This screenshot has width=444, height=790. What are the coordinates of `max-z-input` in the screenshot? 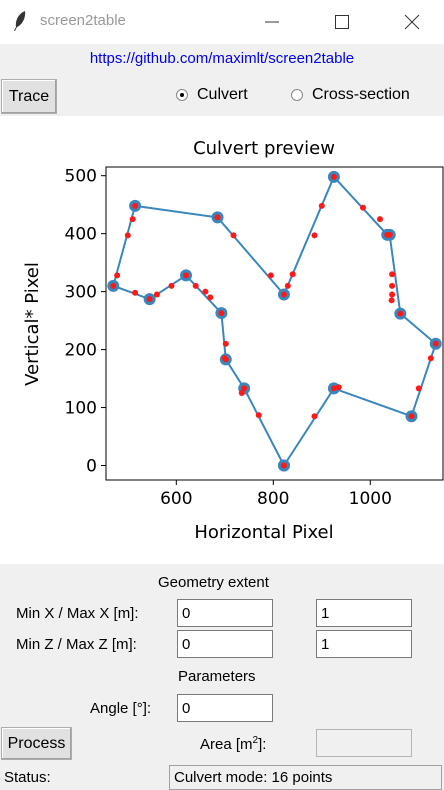 It's located at (364, 644).